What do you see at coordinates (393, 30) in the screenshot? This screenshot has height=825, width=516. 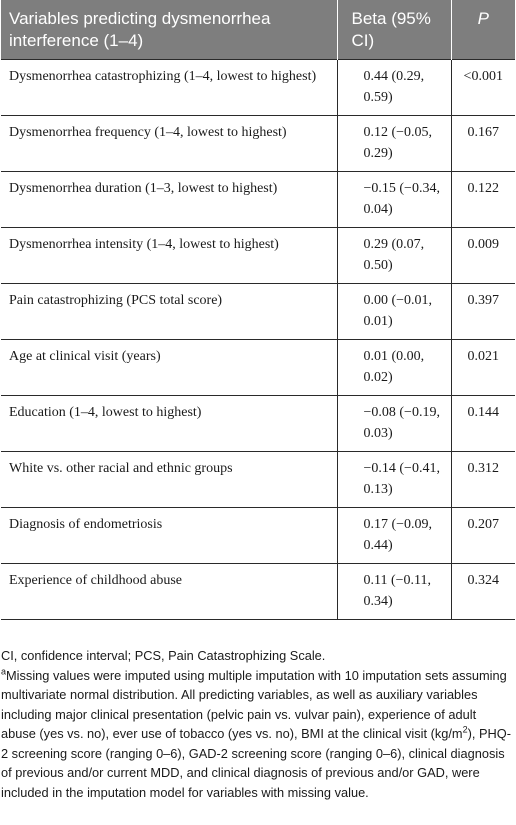 I see `header-beta: Beta (95% CI)` at bounding box center [393, 30].